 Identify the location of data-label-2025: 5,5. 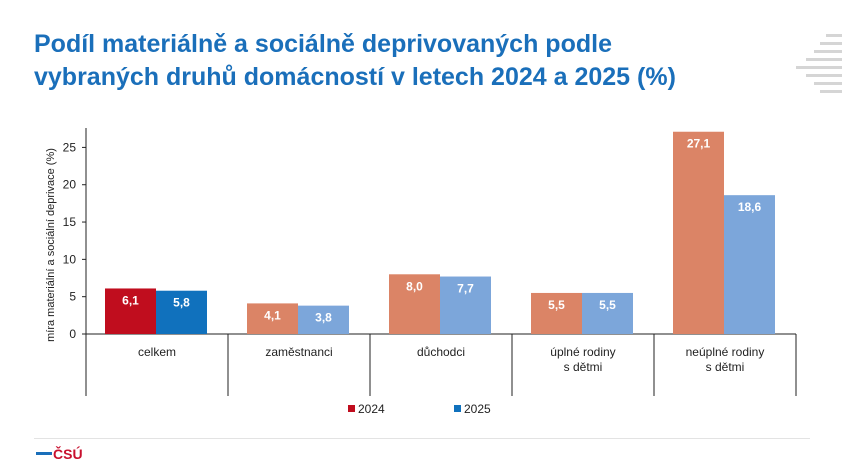
(607, 305).